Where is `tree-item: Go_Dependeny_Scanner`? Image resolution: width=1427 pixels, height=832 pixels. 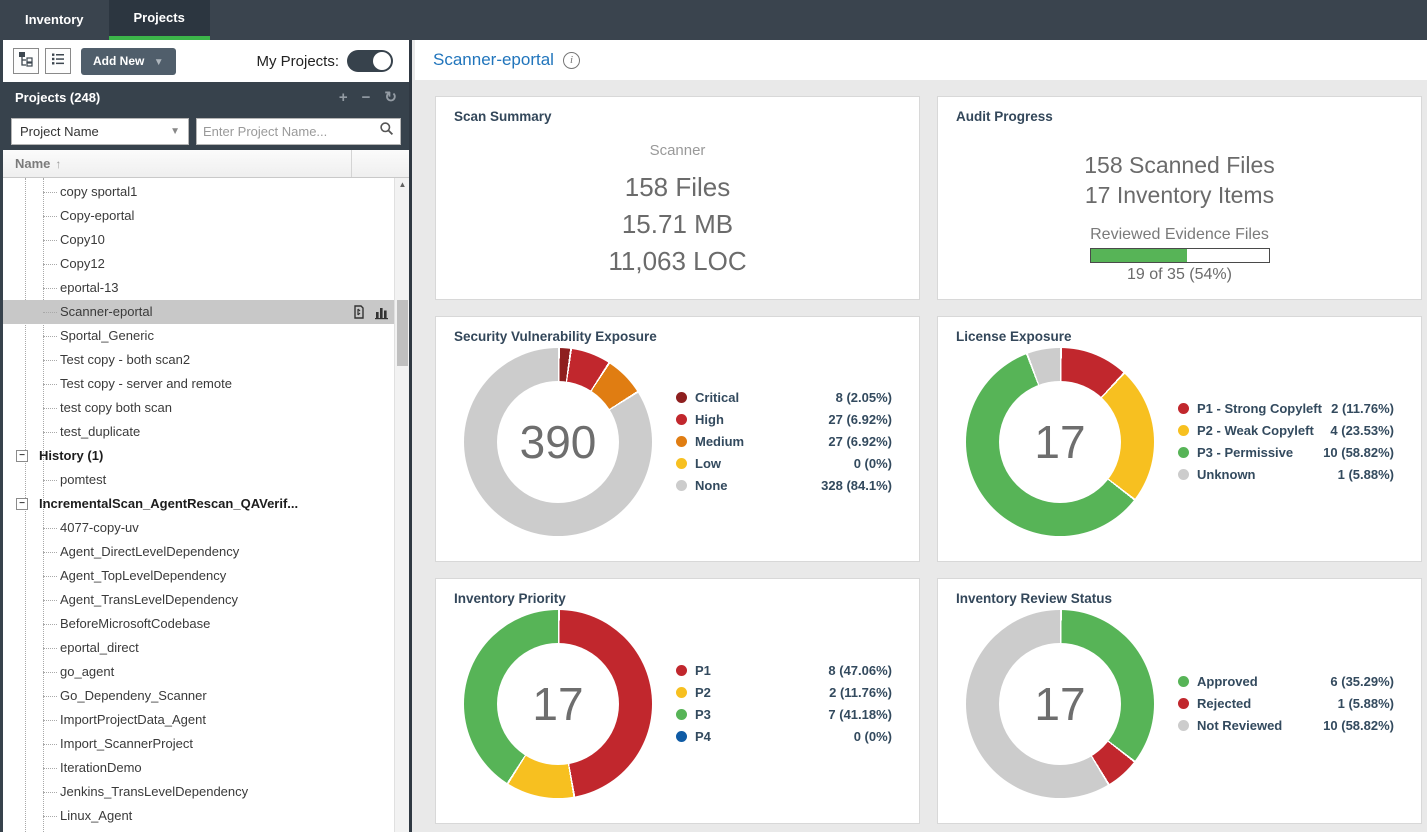
tree-item: Go_Dependeny_Scanner is located at coordinates (198, 696).